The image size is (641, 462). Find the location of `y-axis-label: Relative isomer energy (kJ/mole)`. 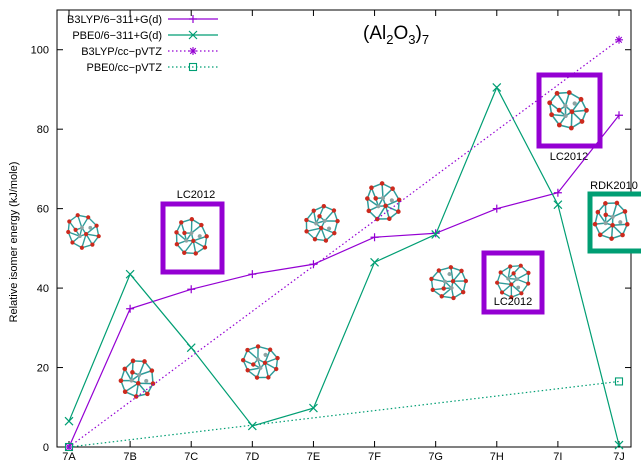

y-axis-label: Relative isomer energy (kJ/mole) is located at coordinates (14, 242).